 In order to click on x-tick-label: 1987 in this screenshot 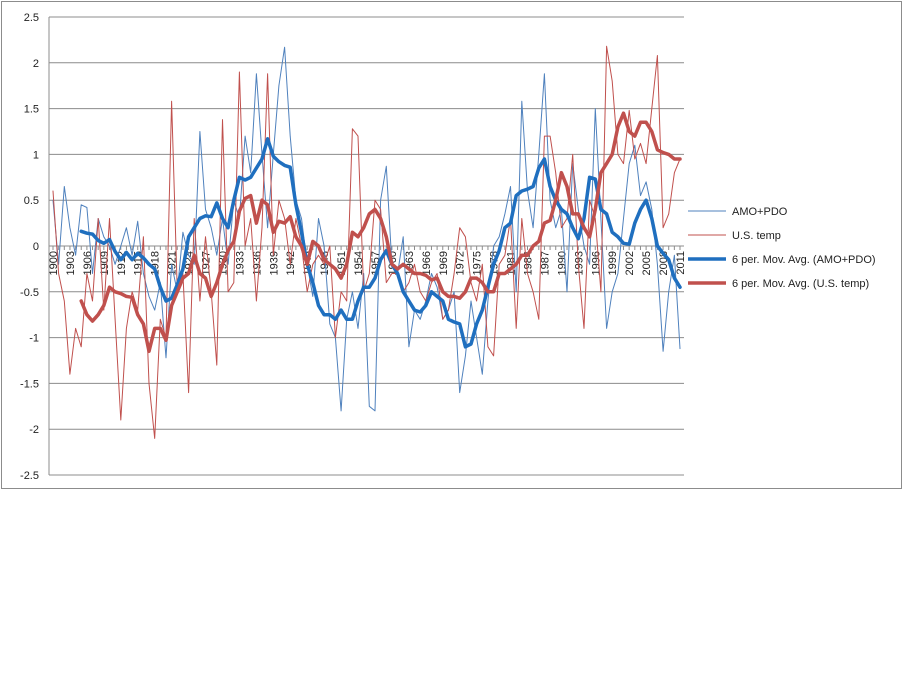, I will do `click(545, 263)`.